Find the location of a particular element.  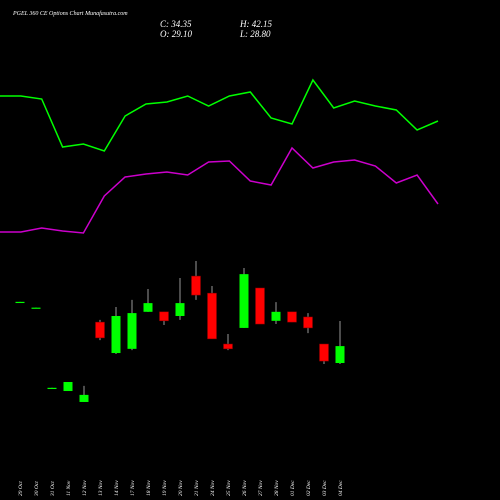

x-tick-label: 14 Nov is located at coordinates (116, 488).